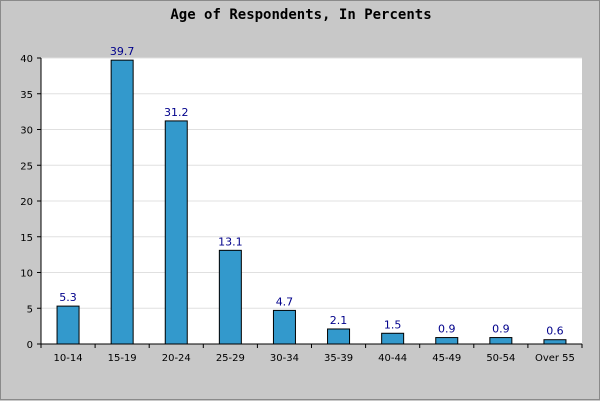  Describe the element at coordinates (300, 15) in the screenshot. I see `chart-title: Age of Respondents, In Percents` at that location.